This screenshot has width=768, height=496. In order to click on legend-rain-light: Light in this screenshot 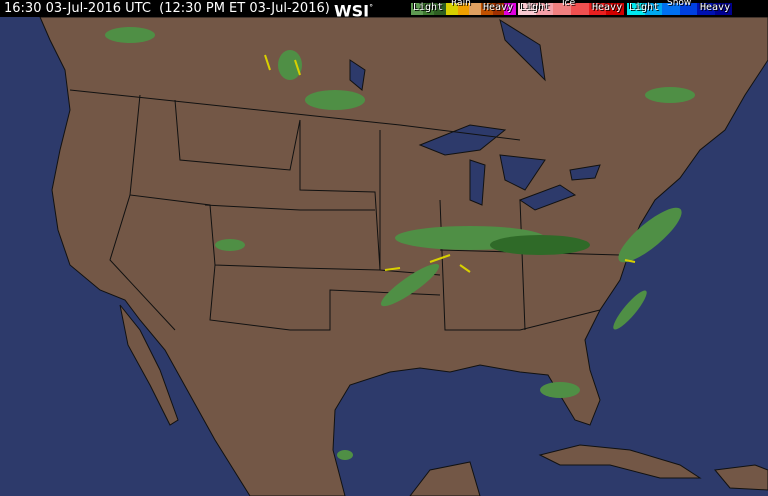, I will do `click(428, 7)`.